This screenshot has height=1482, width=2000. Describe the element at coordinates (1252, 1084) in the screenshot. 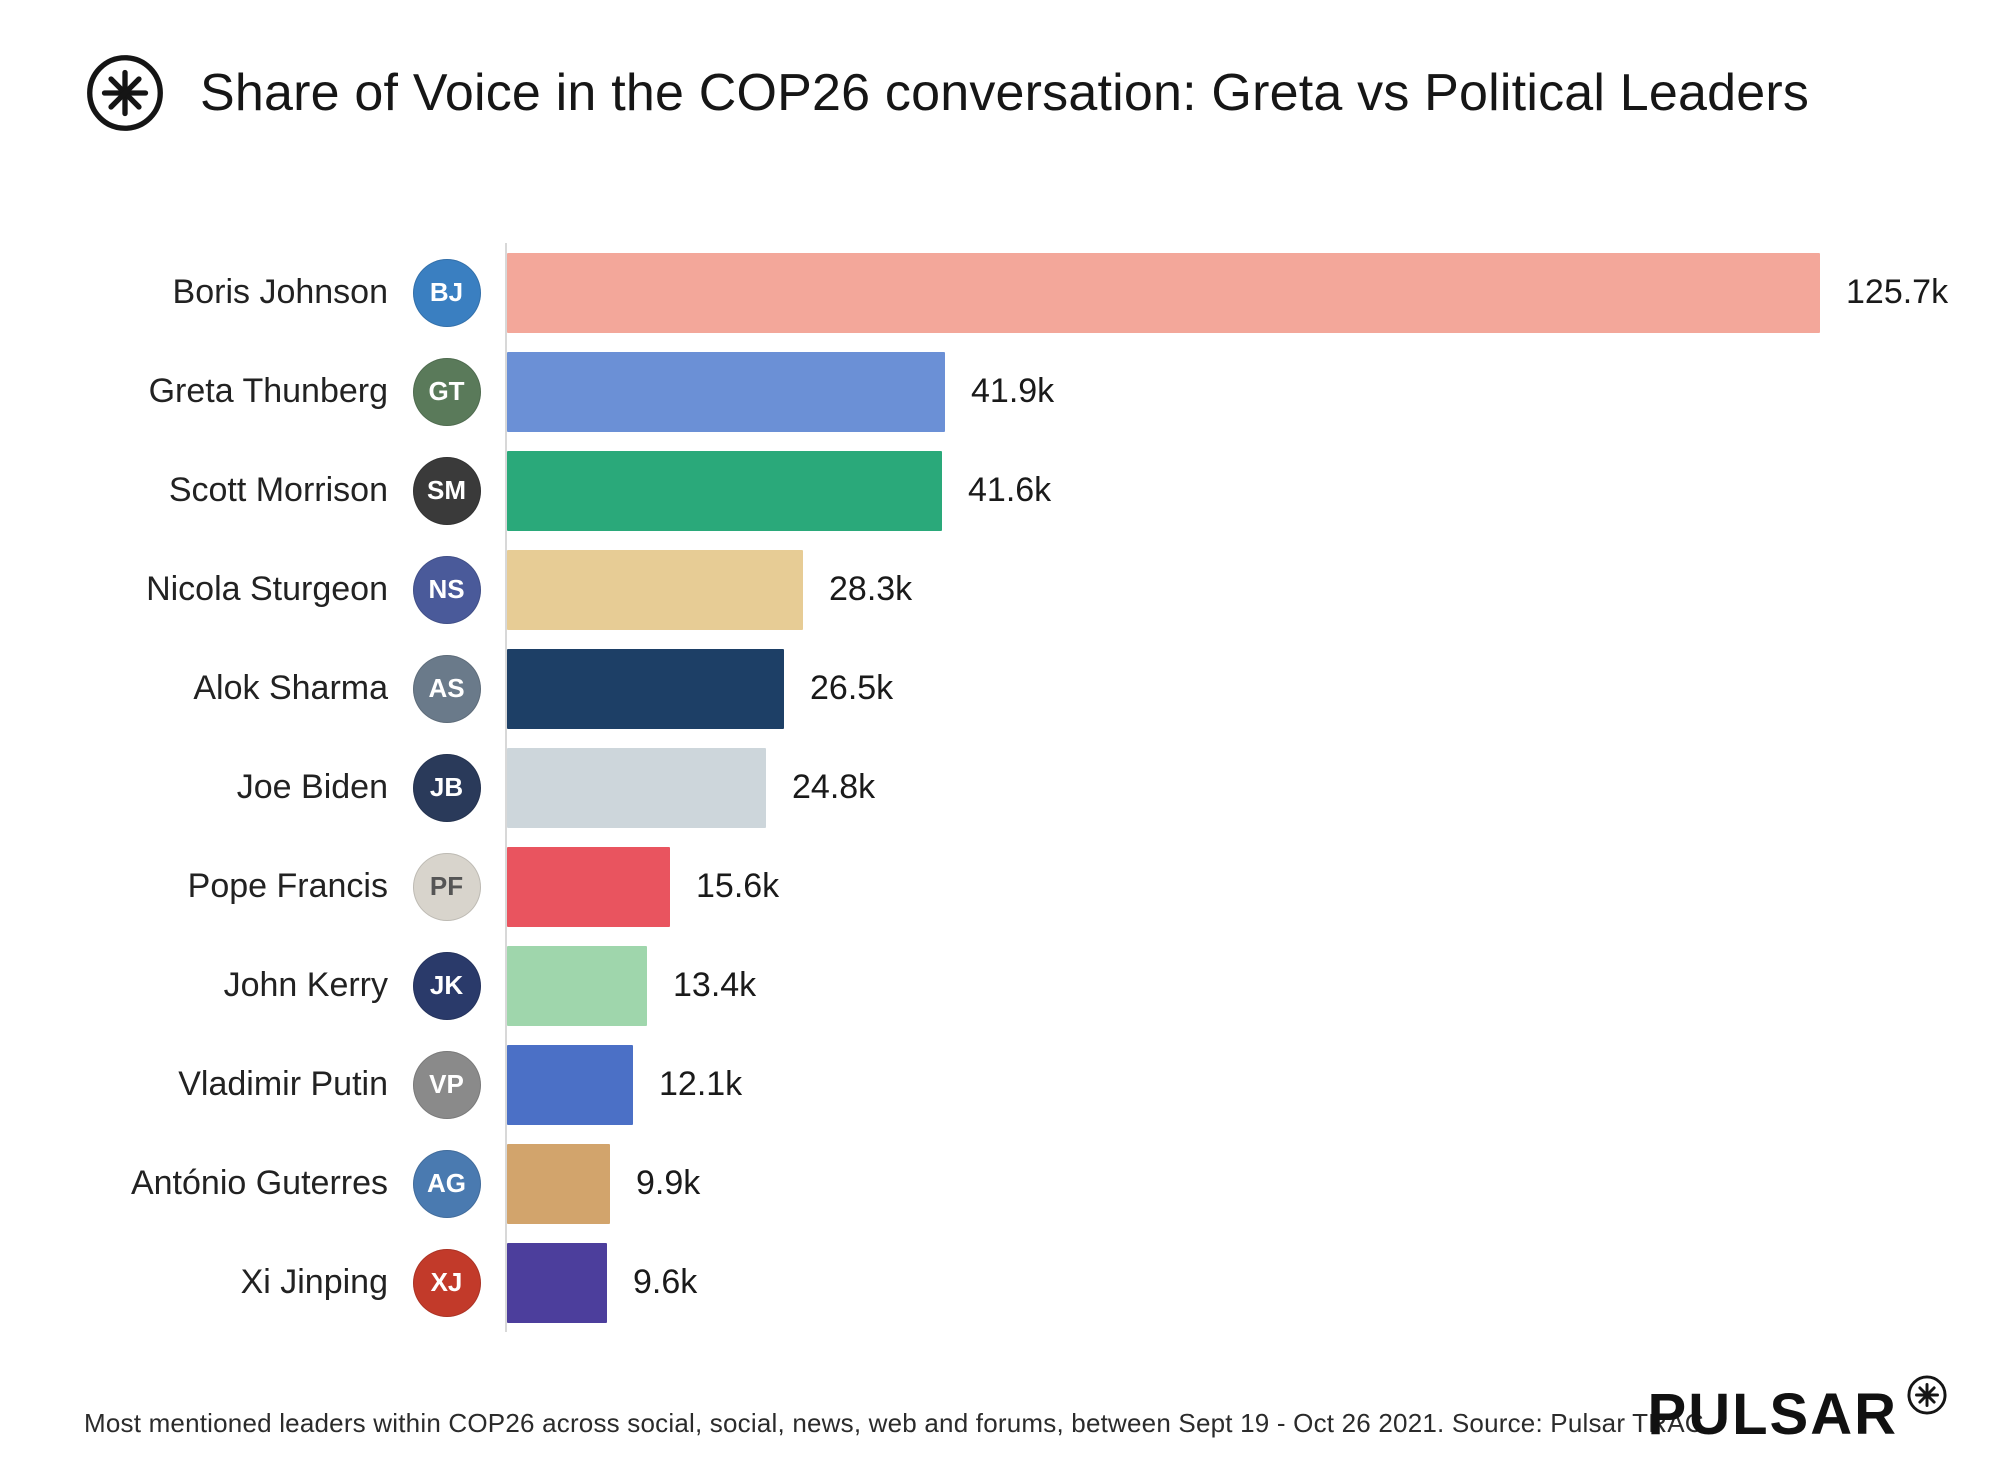

I see `bar-area: 12.1k` at that location.